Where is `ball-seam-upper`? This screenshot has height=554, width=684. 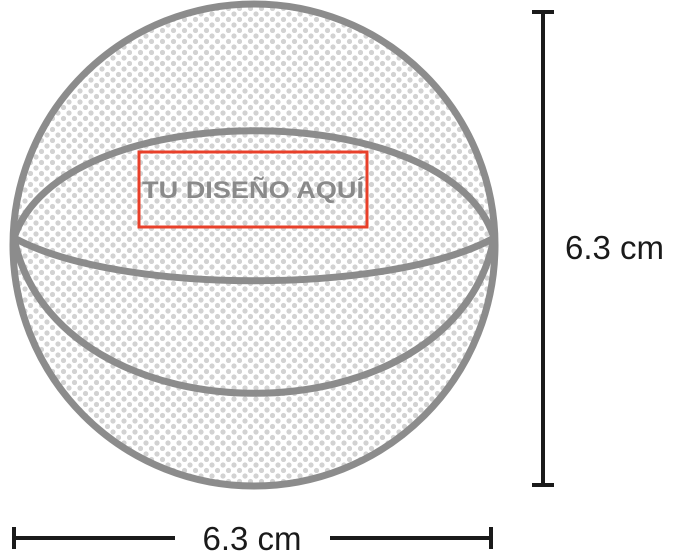 ball-seam-upper is located at coordinates (254, 183).